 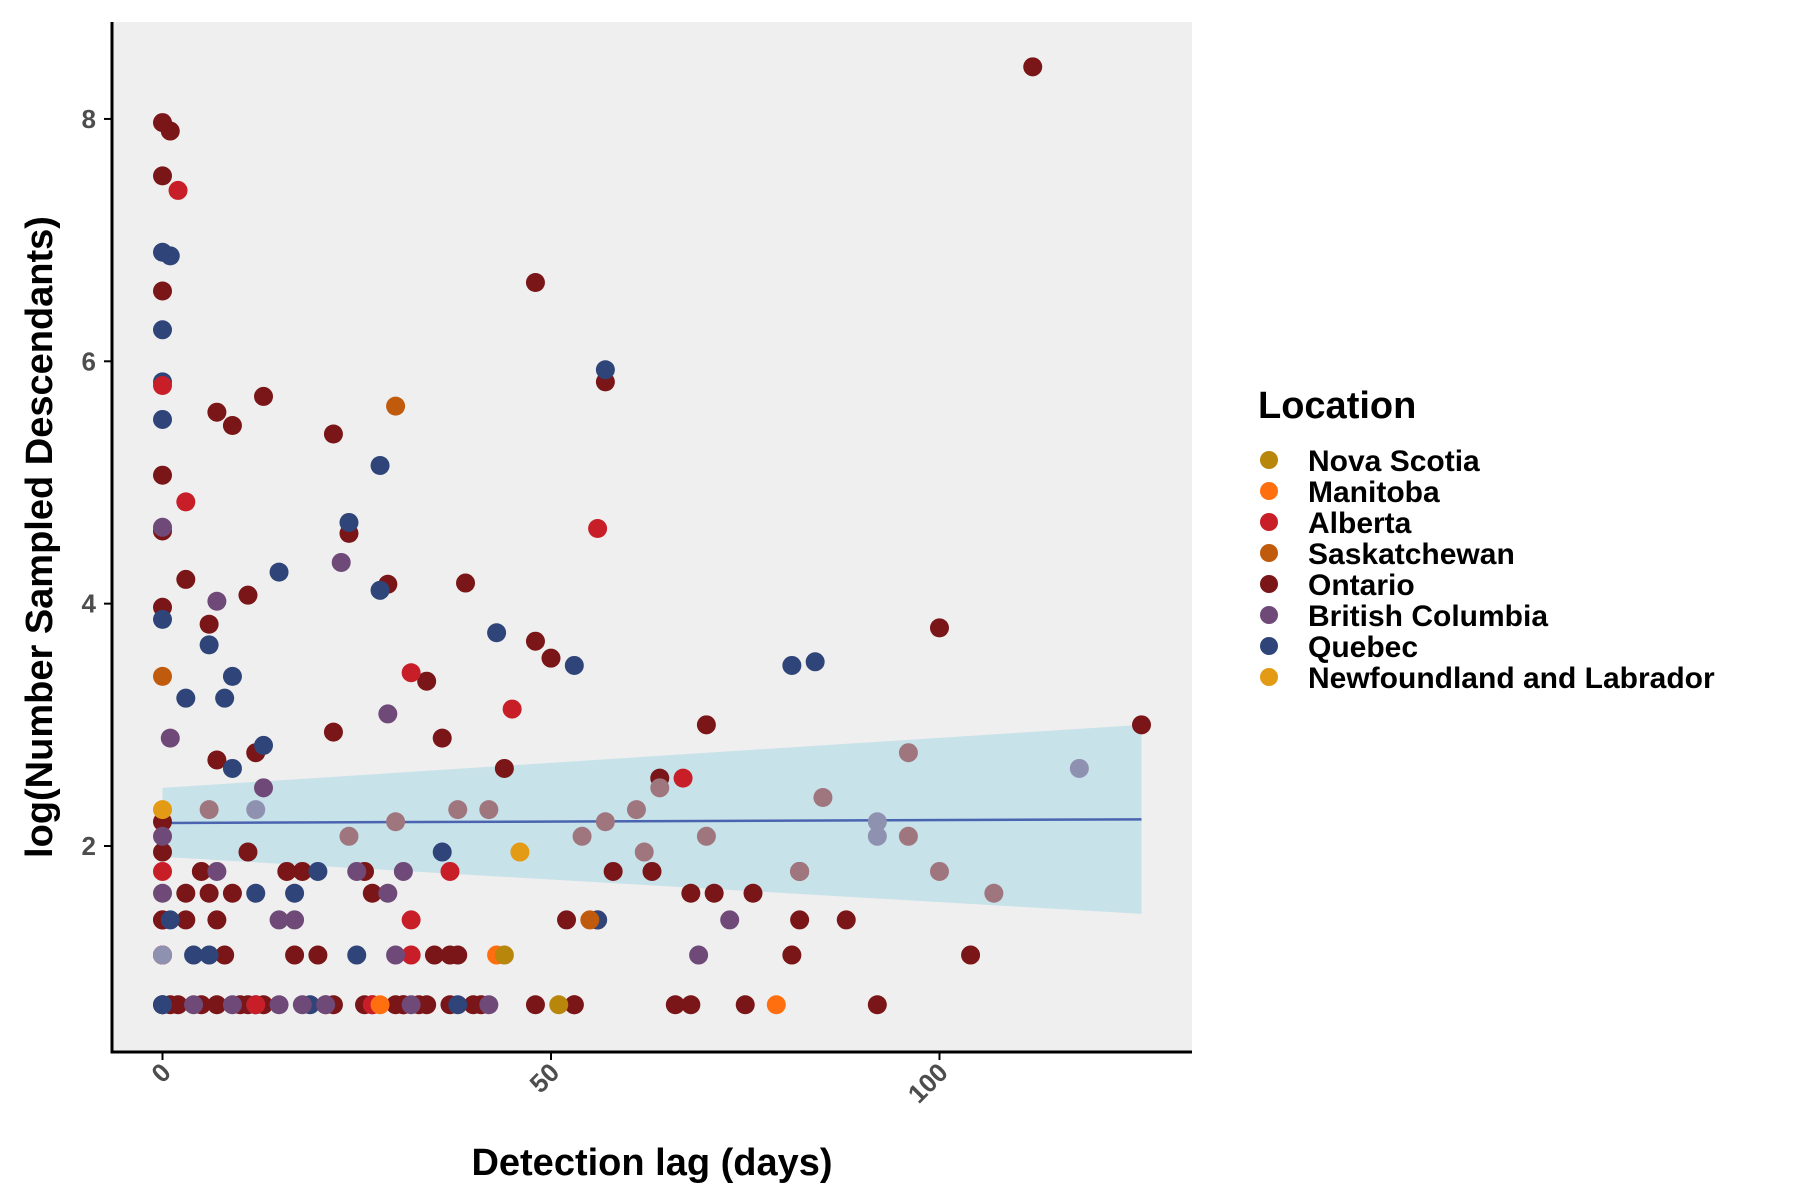 What do you see at coordinates (160, 1072) in the screenshot?
I see `x-tick-label: 0` at bounding box center [160, 1072].